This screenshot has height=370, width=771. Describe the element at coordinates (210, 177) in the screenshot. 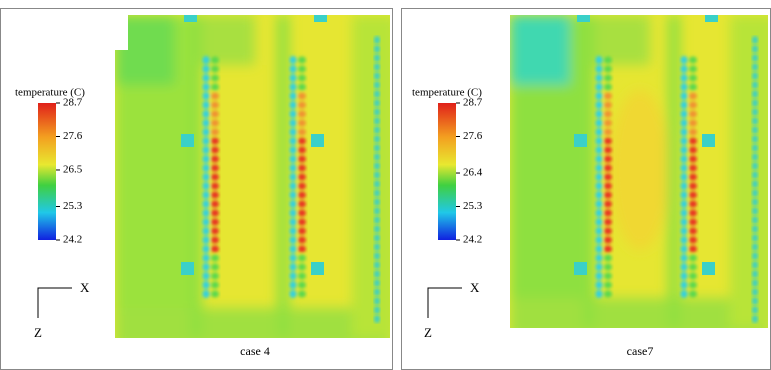

I see `jet-column` at that location.